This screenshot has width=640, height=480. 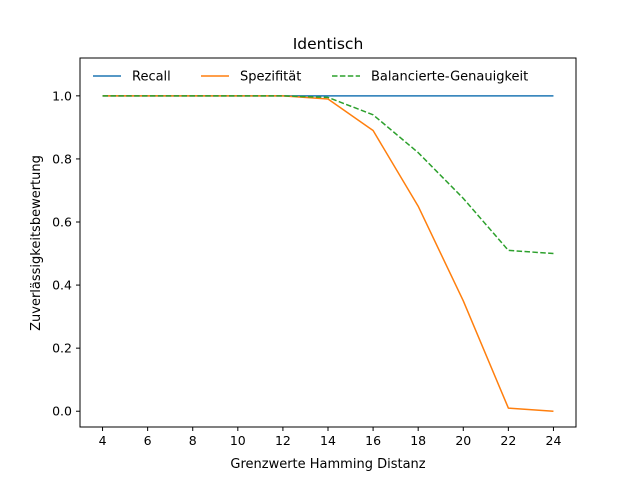 What do you see at coordinates (554, 440) in the screenshot?
I see `x-tick-label-10: 24` at bounding box center [554, 440].